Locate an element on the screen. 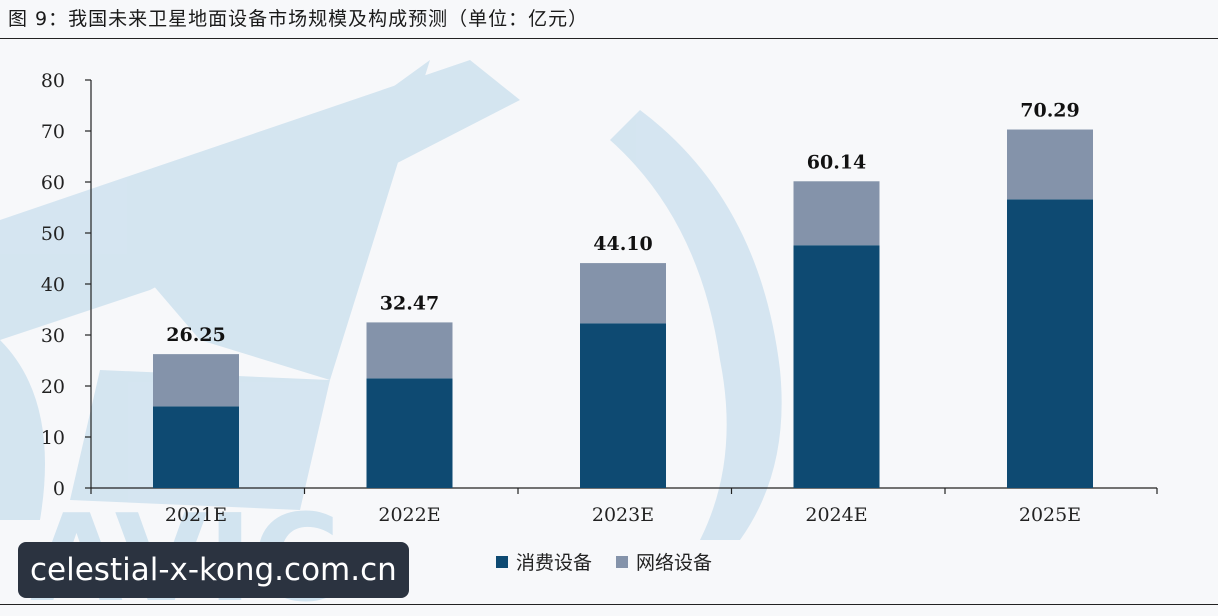 The width and height of the screenshot is (1218, 616). legend-item-consumer: 消费设备 is located at coordinates (544, 561).